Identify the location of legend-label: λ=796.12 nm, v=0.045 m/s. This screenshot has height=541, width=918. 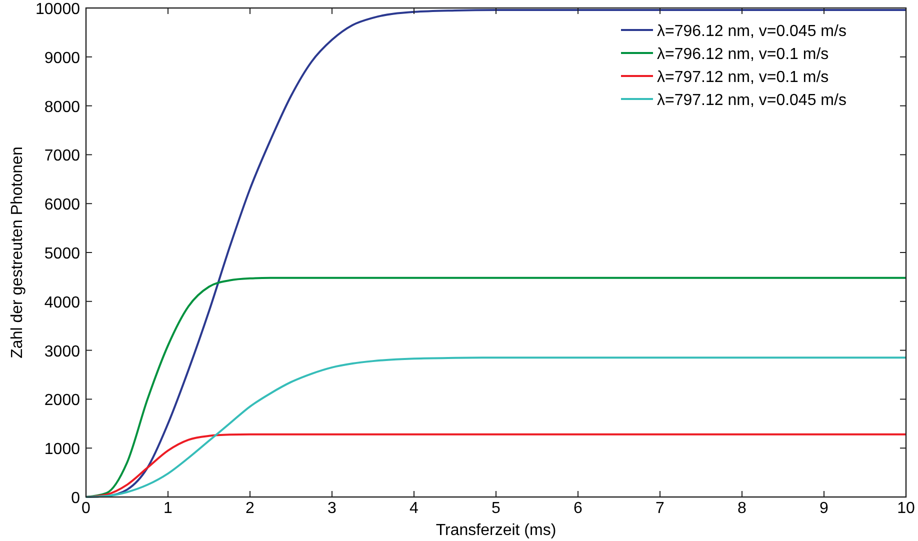
(751, 31).